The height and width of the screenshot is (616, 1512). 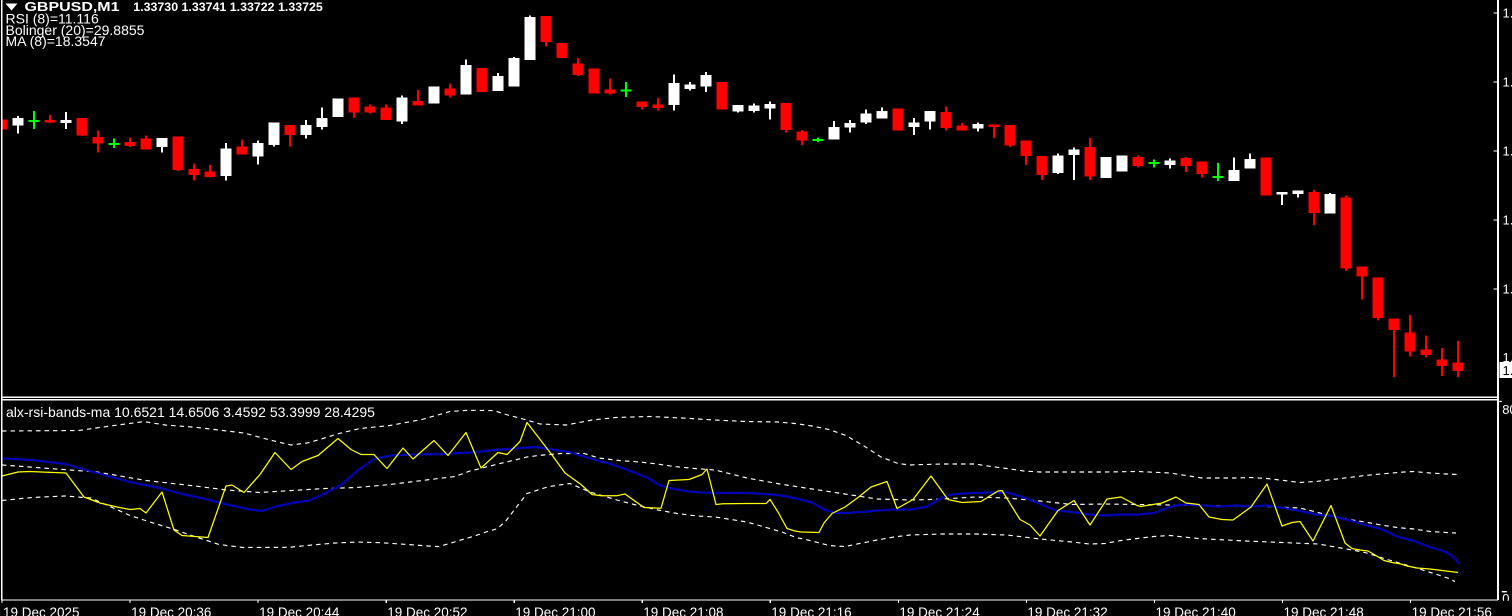 I want to click on svg-text: GBPUSD,M1, so click(x=73, y=7).